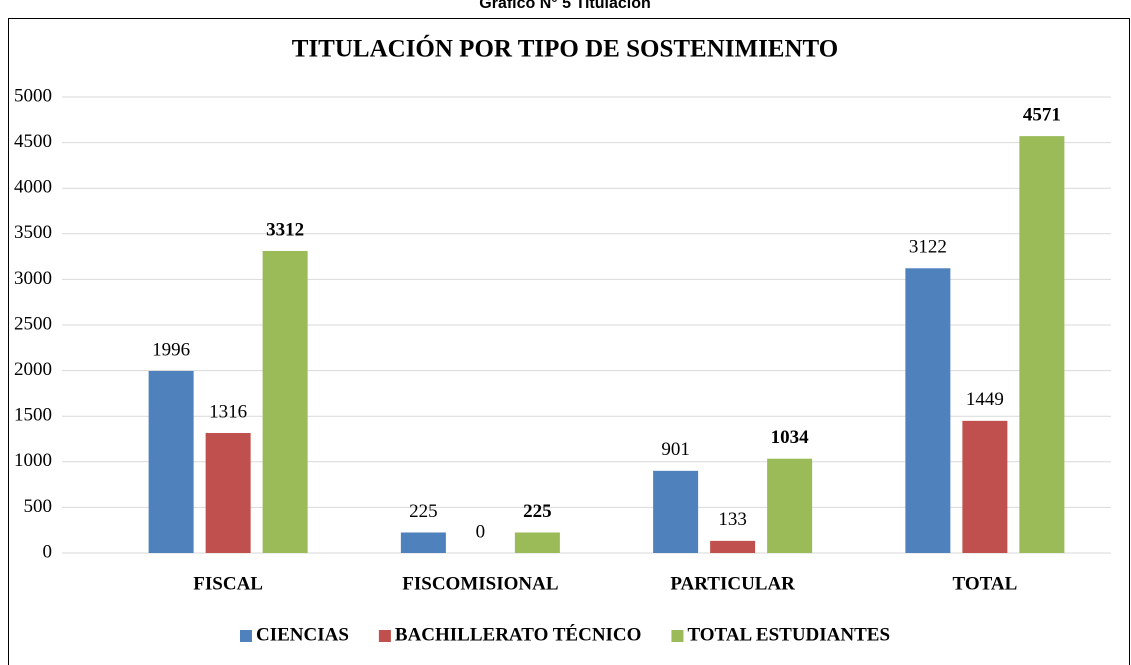 This screenshot has height=665, width=1131. What do you see at coordinates (38, 506) in the screenshot?
I see `y-tick-label: 500` at bounding box center [38, 506].